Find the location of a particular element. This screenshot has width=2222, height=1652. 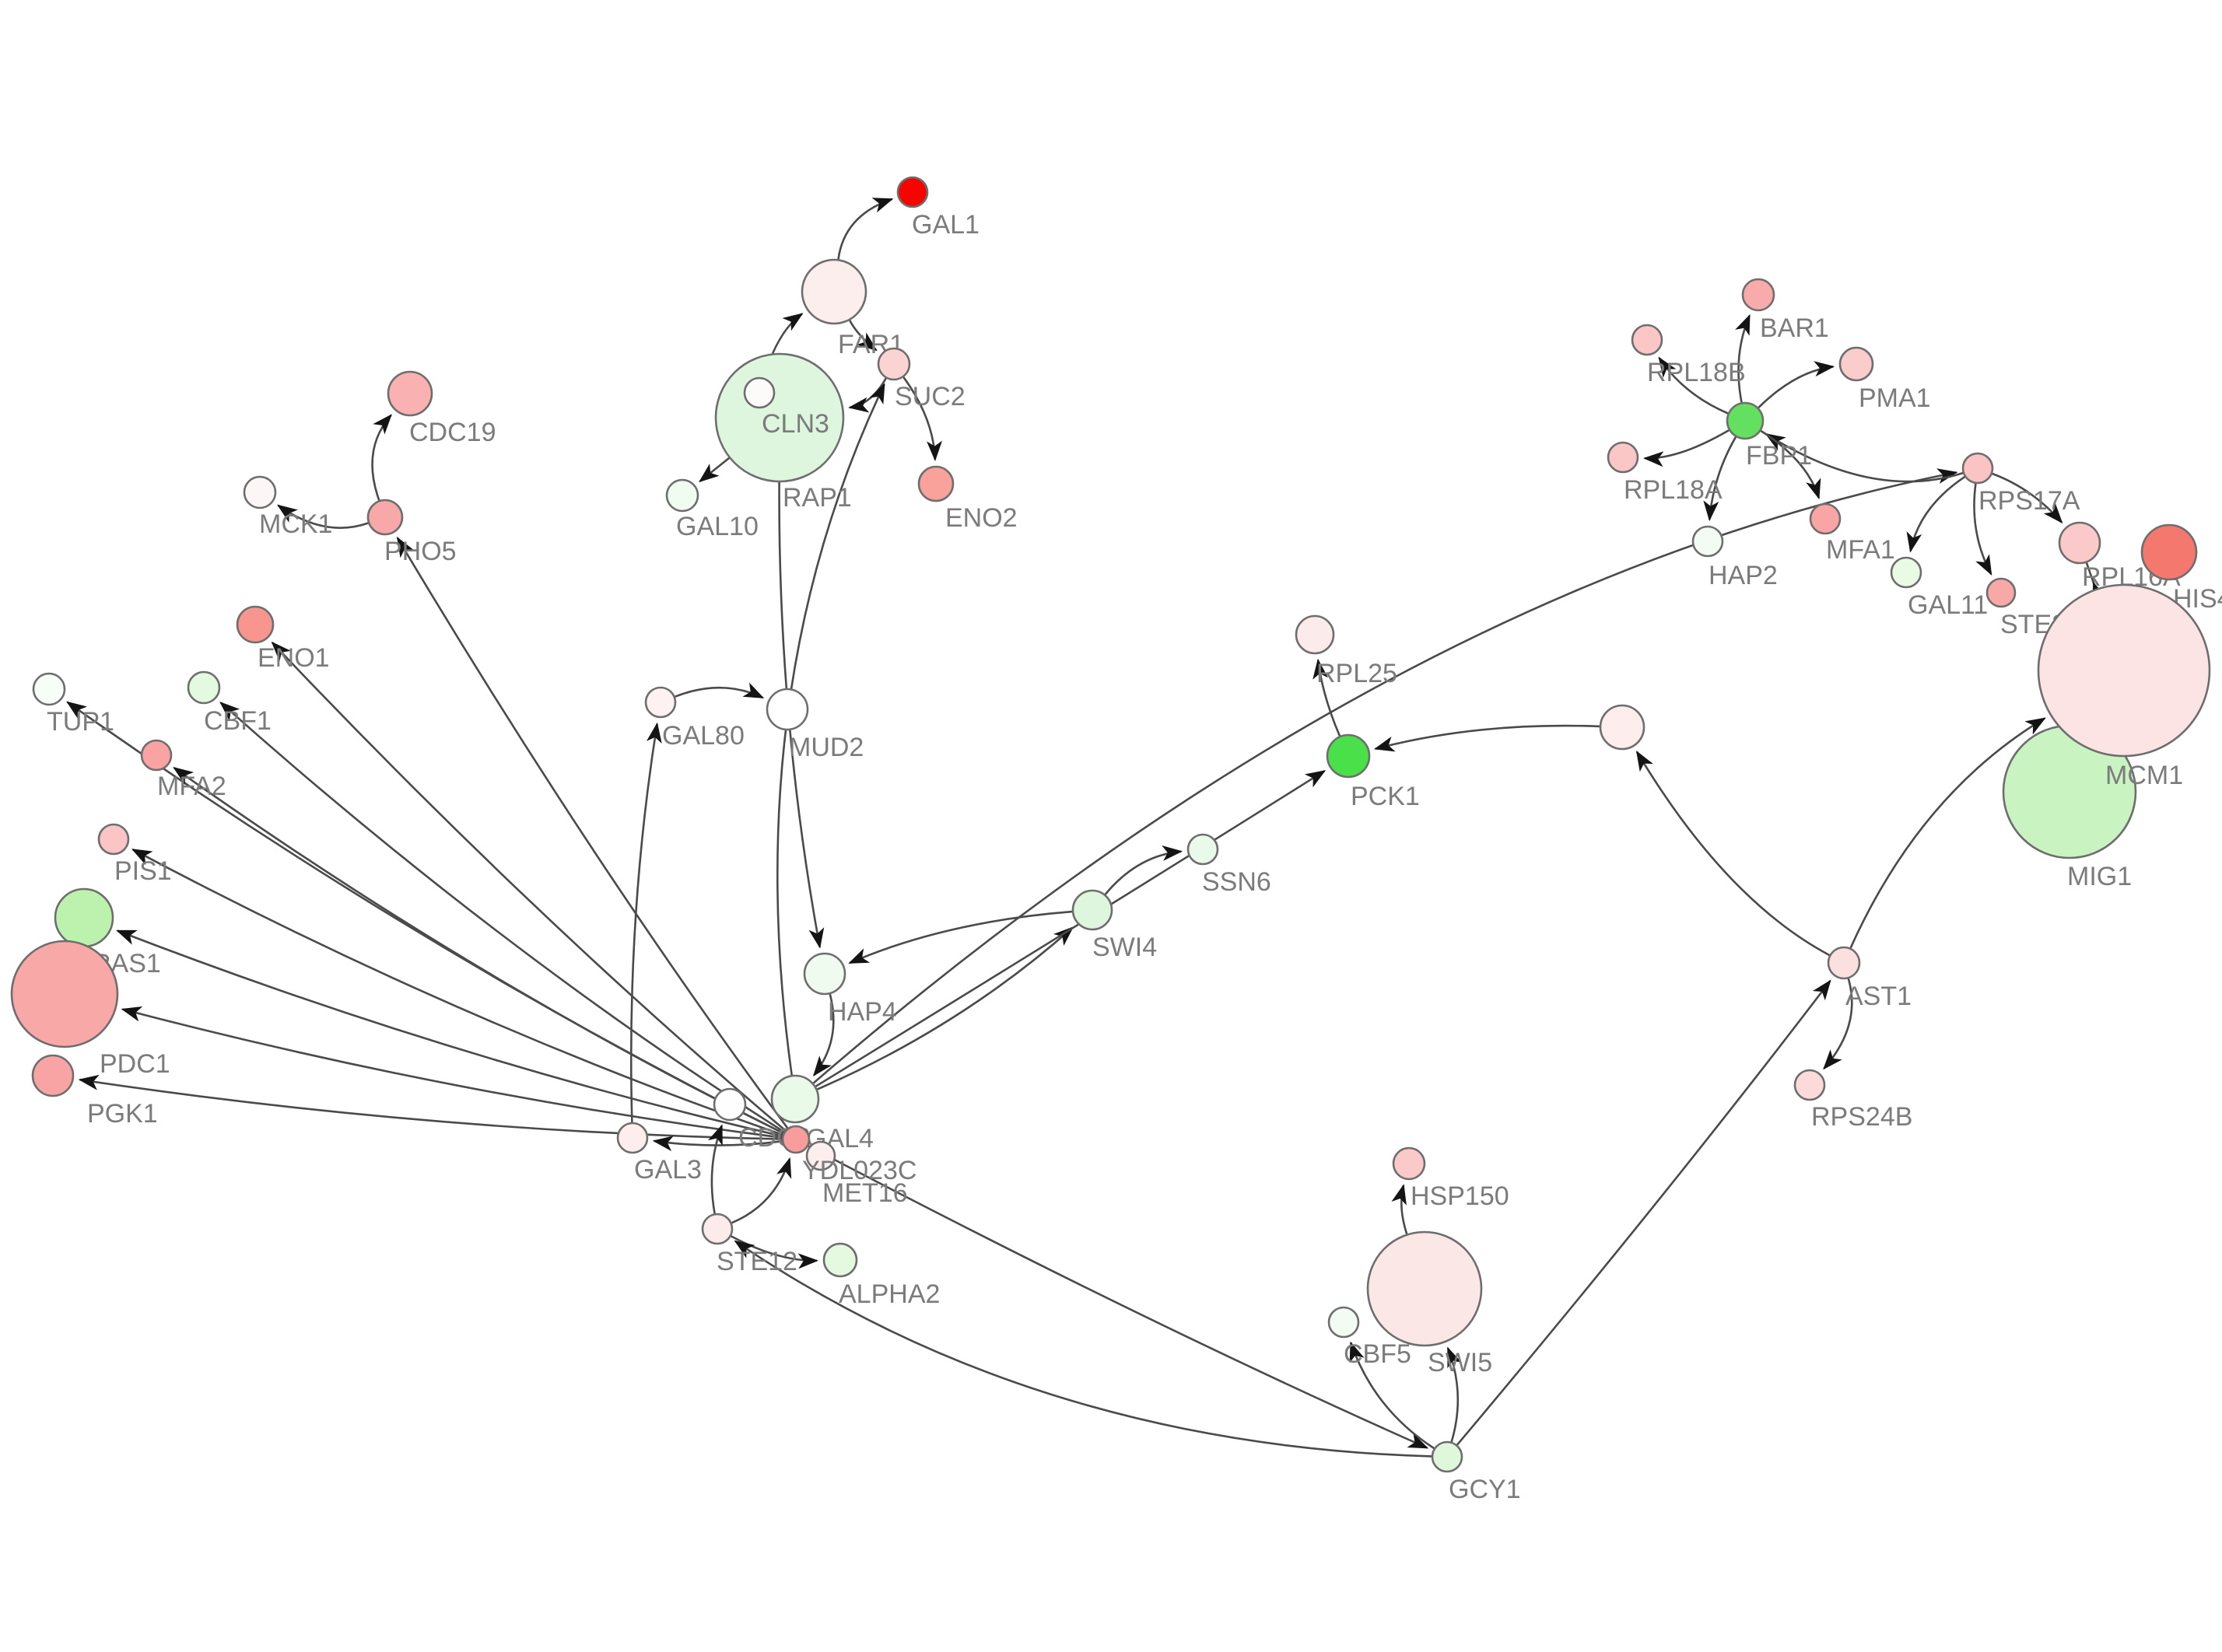

node-circle-SWI4 is located at coordinates (1092, 910).